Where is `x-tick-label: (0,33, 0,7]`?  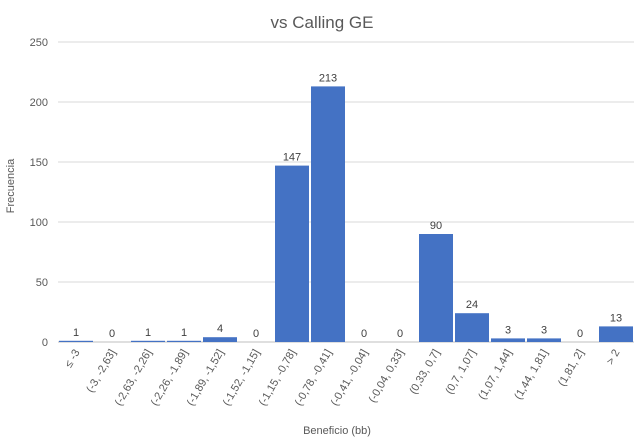 x-tick-label: (0,33, 0,7] is located at coordinates (424, 372).